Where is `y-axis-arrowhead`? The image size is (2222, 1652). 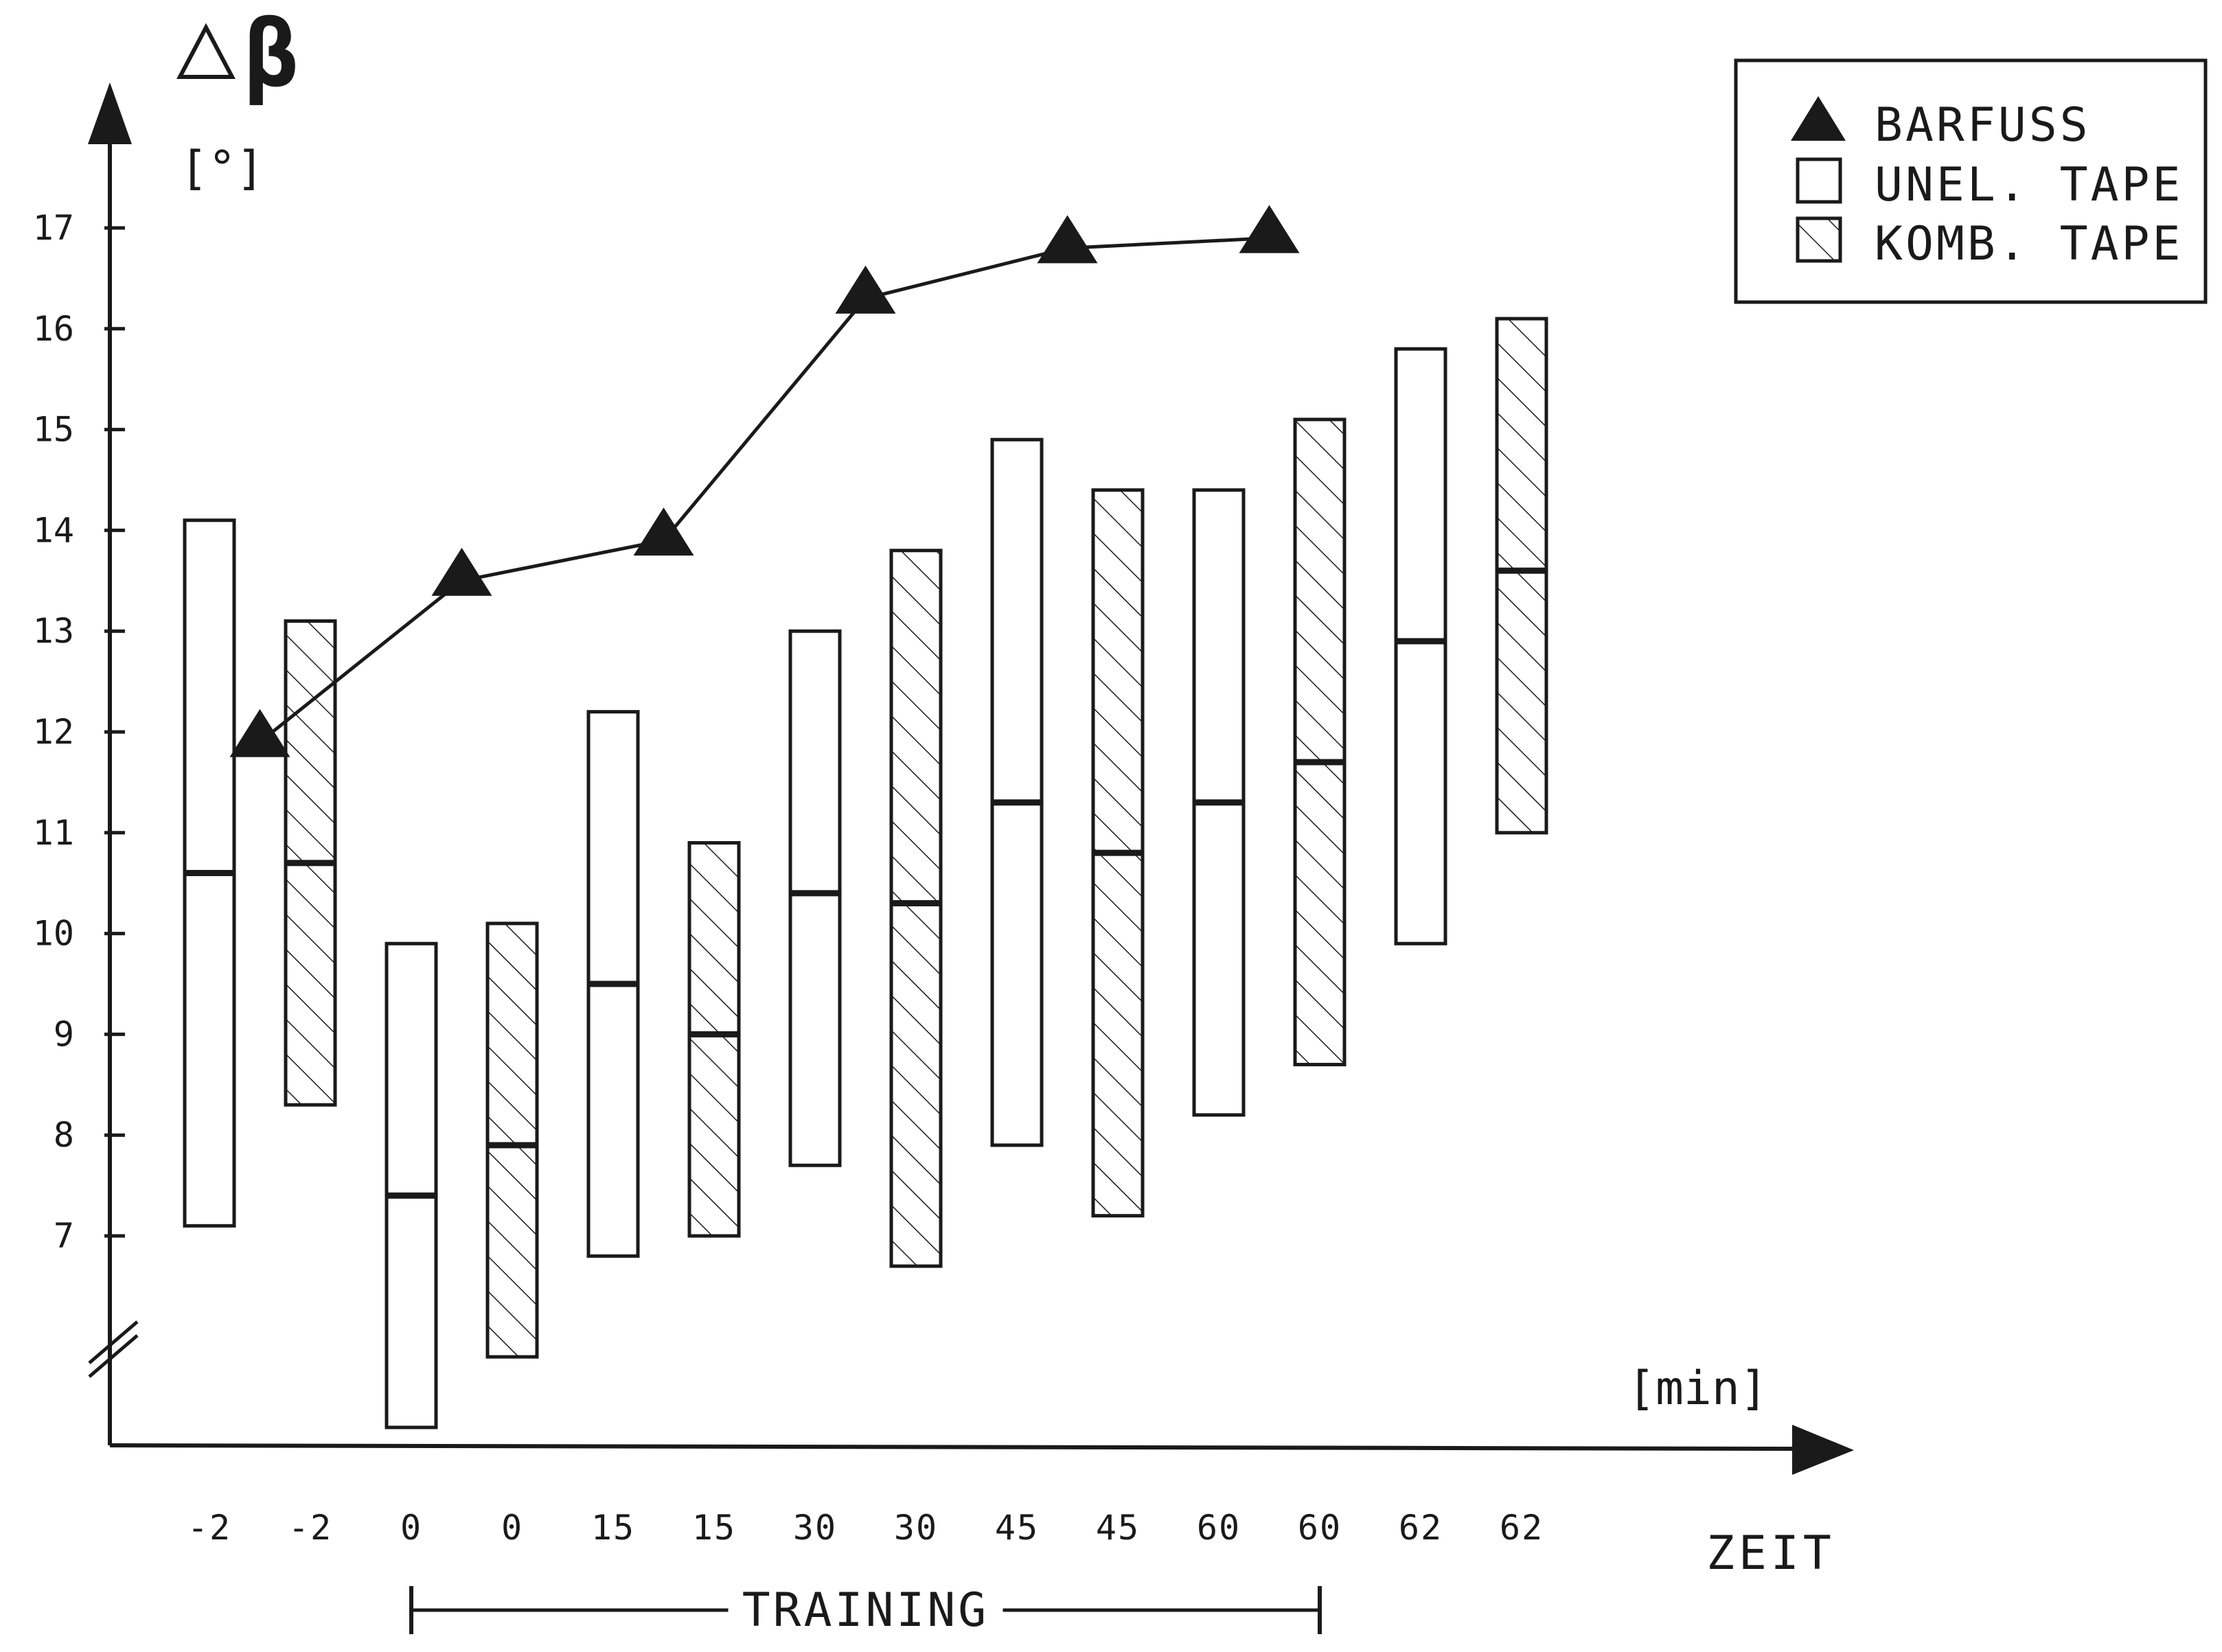 y-axis-arrowhead is located at coordinates (110, 113).